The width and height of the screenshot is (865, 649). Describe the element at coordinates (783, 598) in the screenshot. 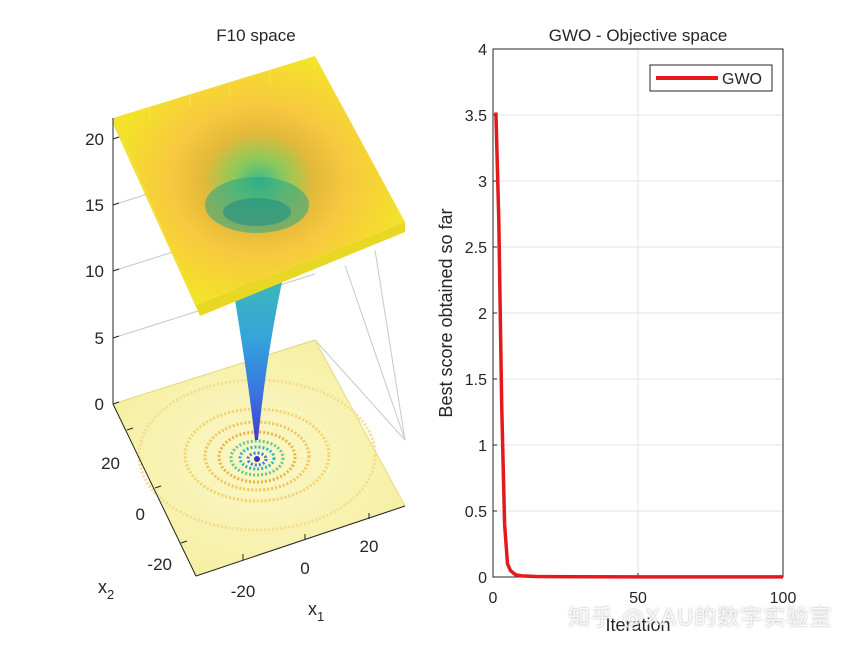

I see `x-tick-label: 100` at that location.